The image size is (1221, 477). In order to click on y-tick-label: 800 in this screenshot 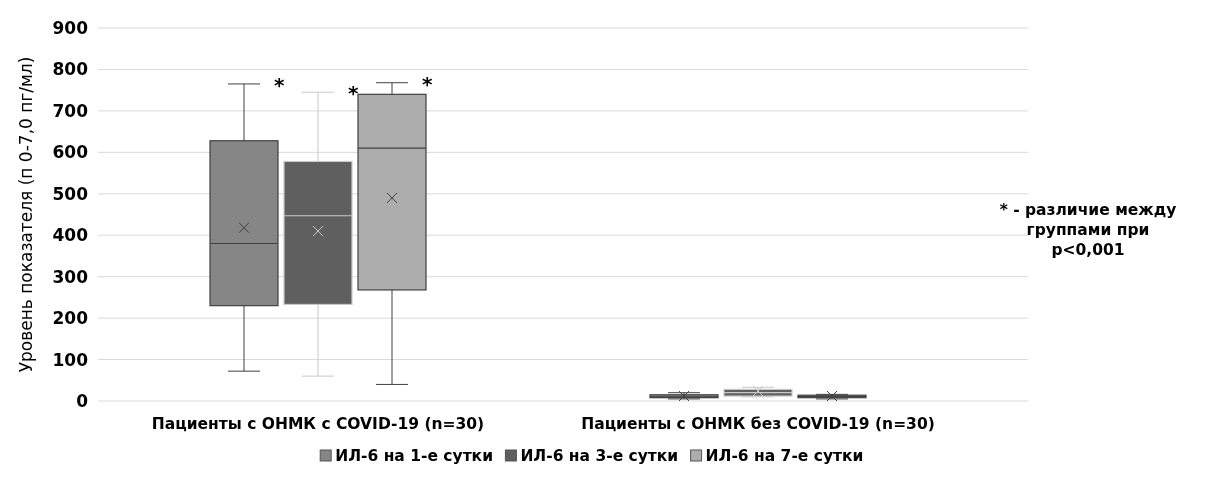, I will do `click(70, 69)`.